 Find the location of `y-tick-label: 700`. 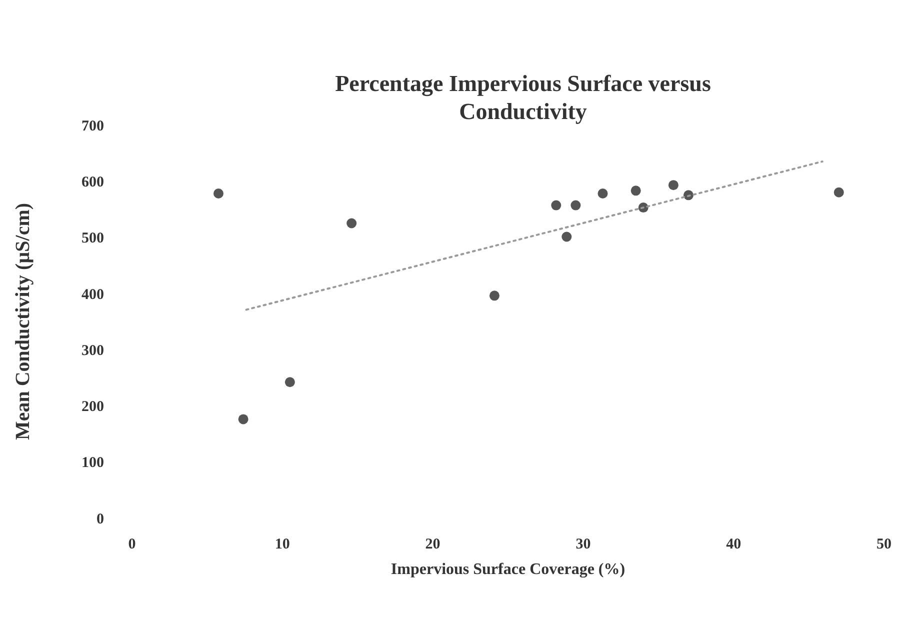

y-tick-label: 700 is located at coordinates (93, 126).